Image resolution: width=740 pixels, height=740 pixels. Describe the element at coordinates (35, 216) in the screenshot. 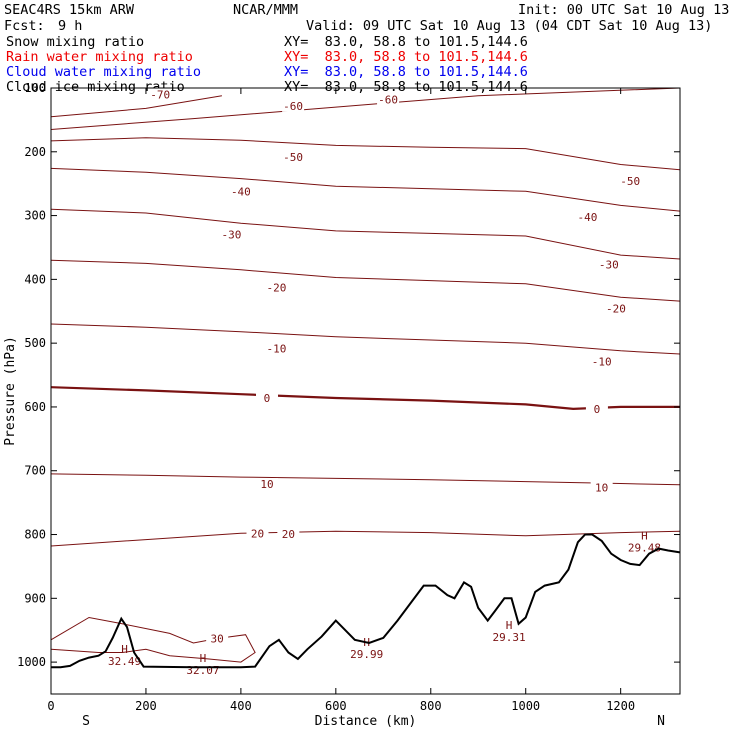

I see `y-tick-label: 300` at that location.